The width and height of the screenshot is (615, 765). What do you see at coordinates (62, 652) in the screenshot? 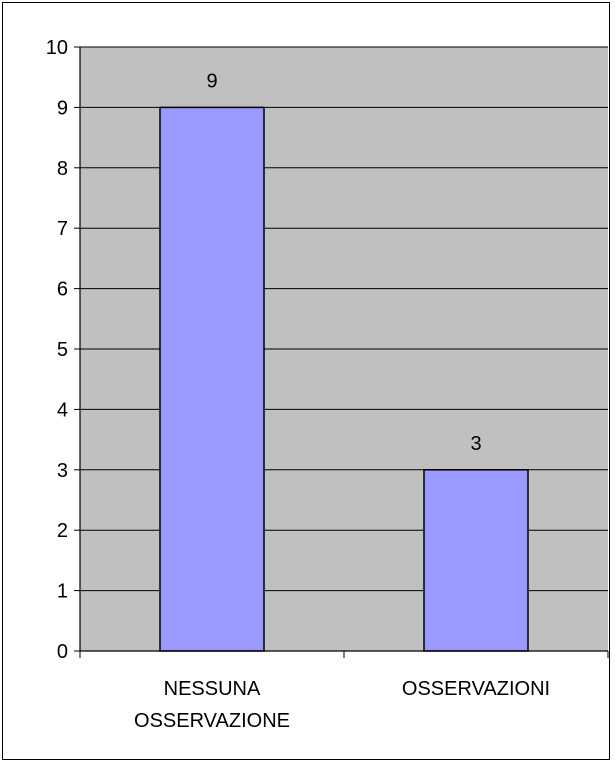
I see `y-tick-label-0: 0` at bounding box center [62, 652].